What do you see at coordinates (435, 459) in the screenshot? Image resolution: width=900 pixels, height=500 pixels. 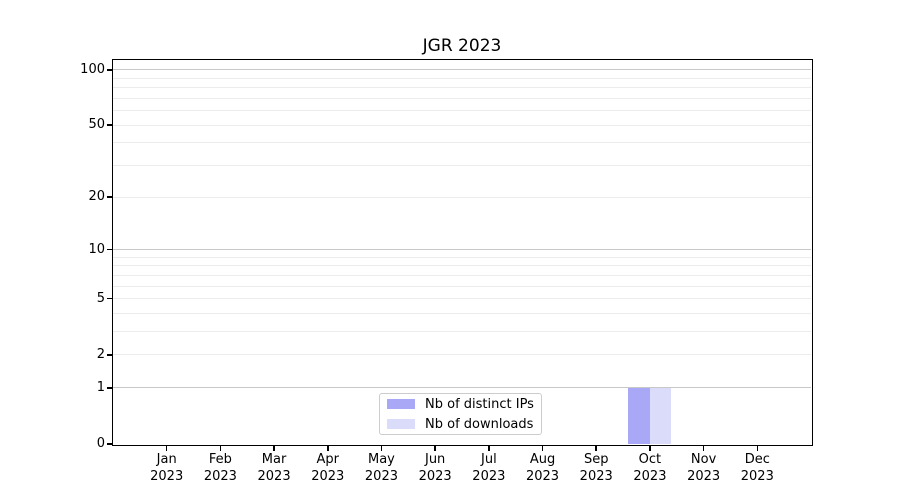 I see `x-tick-month: Jun` at bounding box center [435, 459].